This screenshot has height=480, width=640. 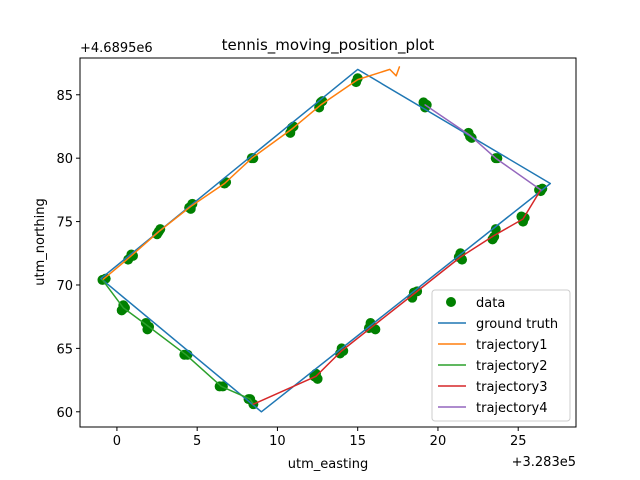 I want to click on legend-label-trajectory3: trajectory3, so click(x=512, y=387).